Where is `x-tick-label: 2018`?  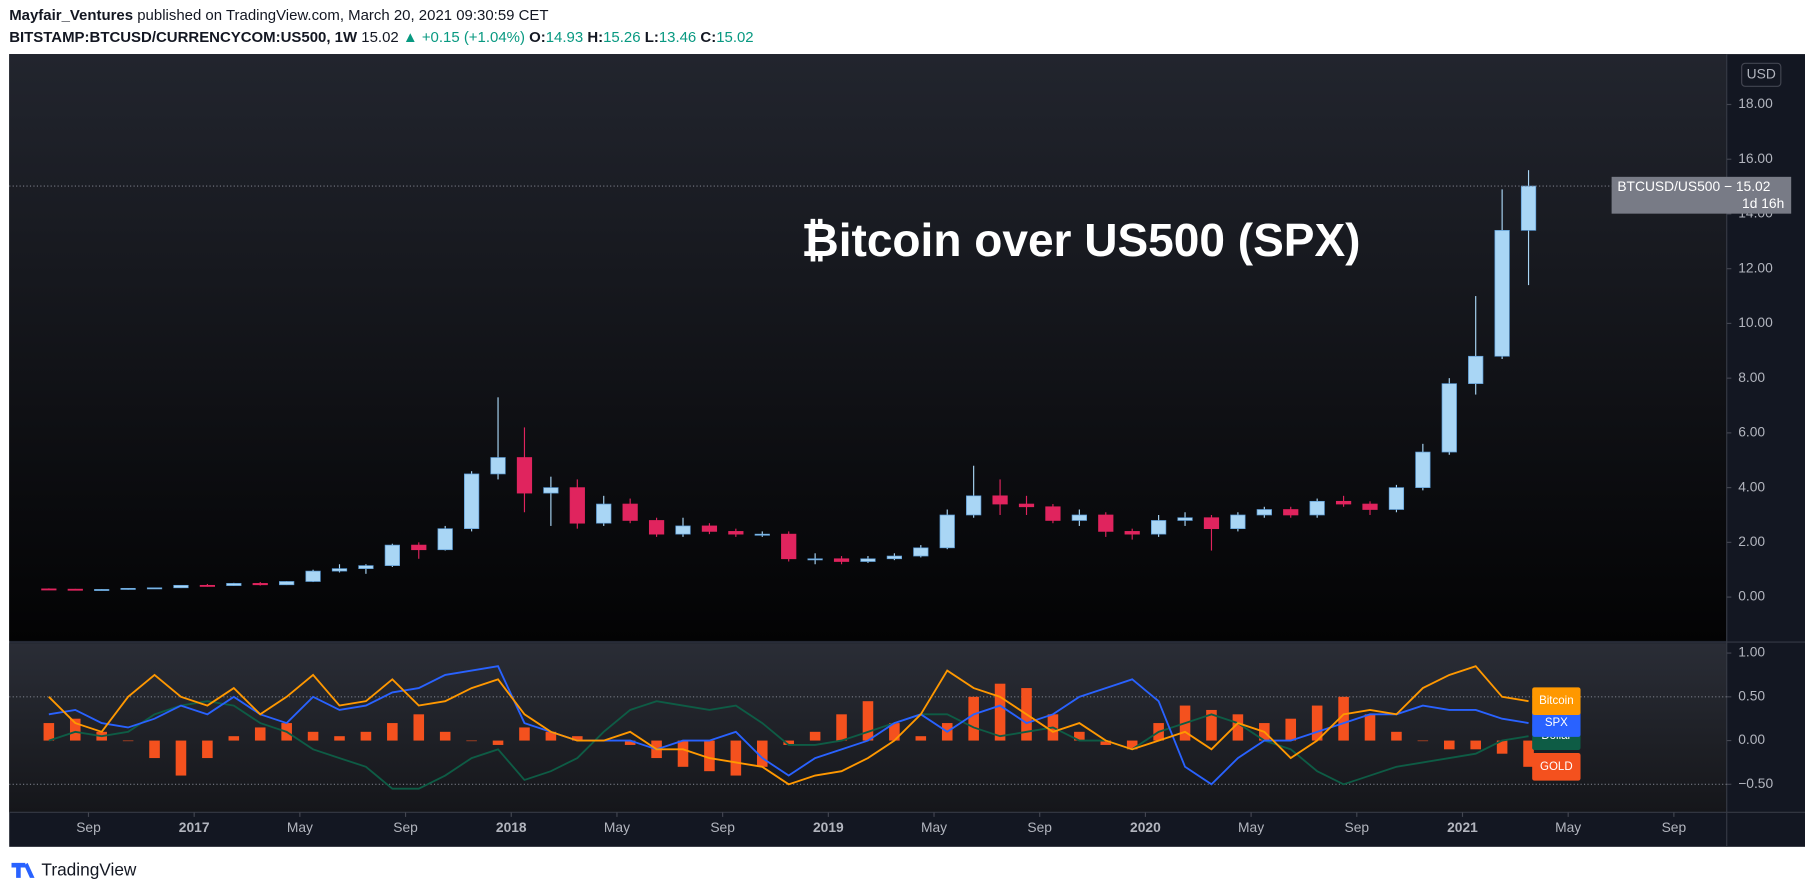
x-tick-label: 2018 is located at coordinates (511, 827).